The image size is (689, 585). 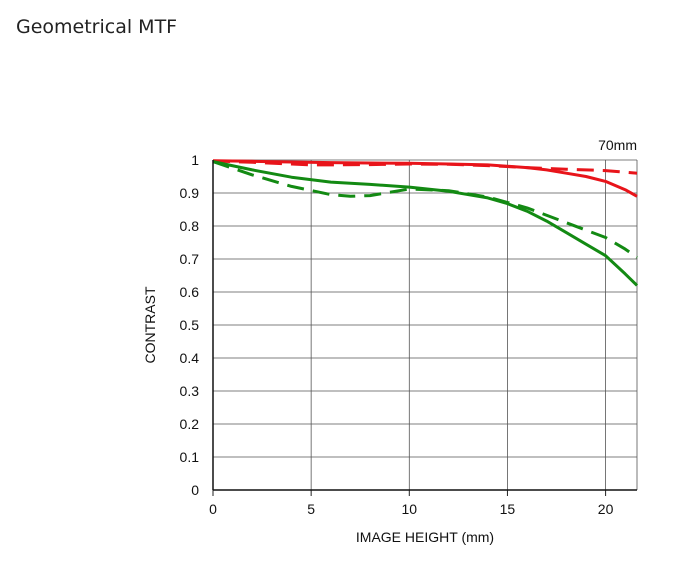 I want to click on y-tick-label: 0.1, so click(x=190, y=457).